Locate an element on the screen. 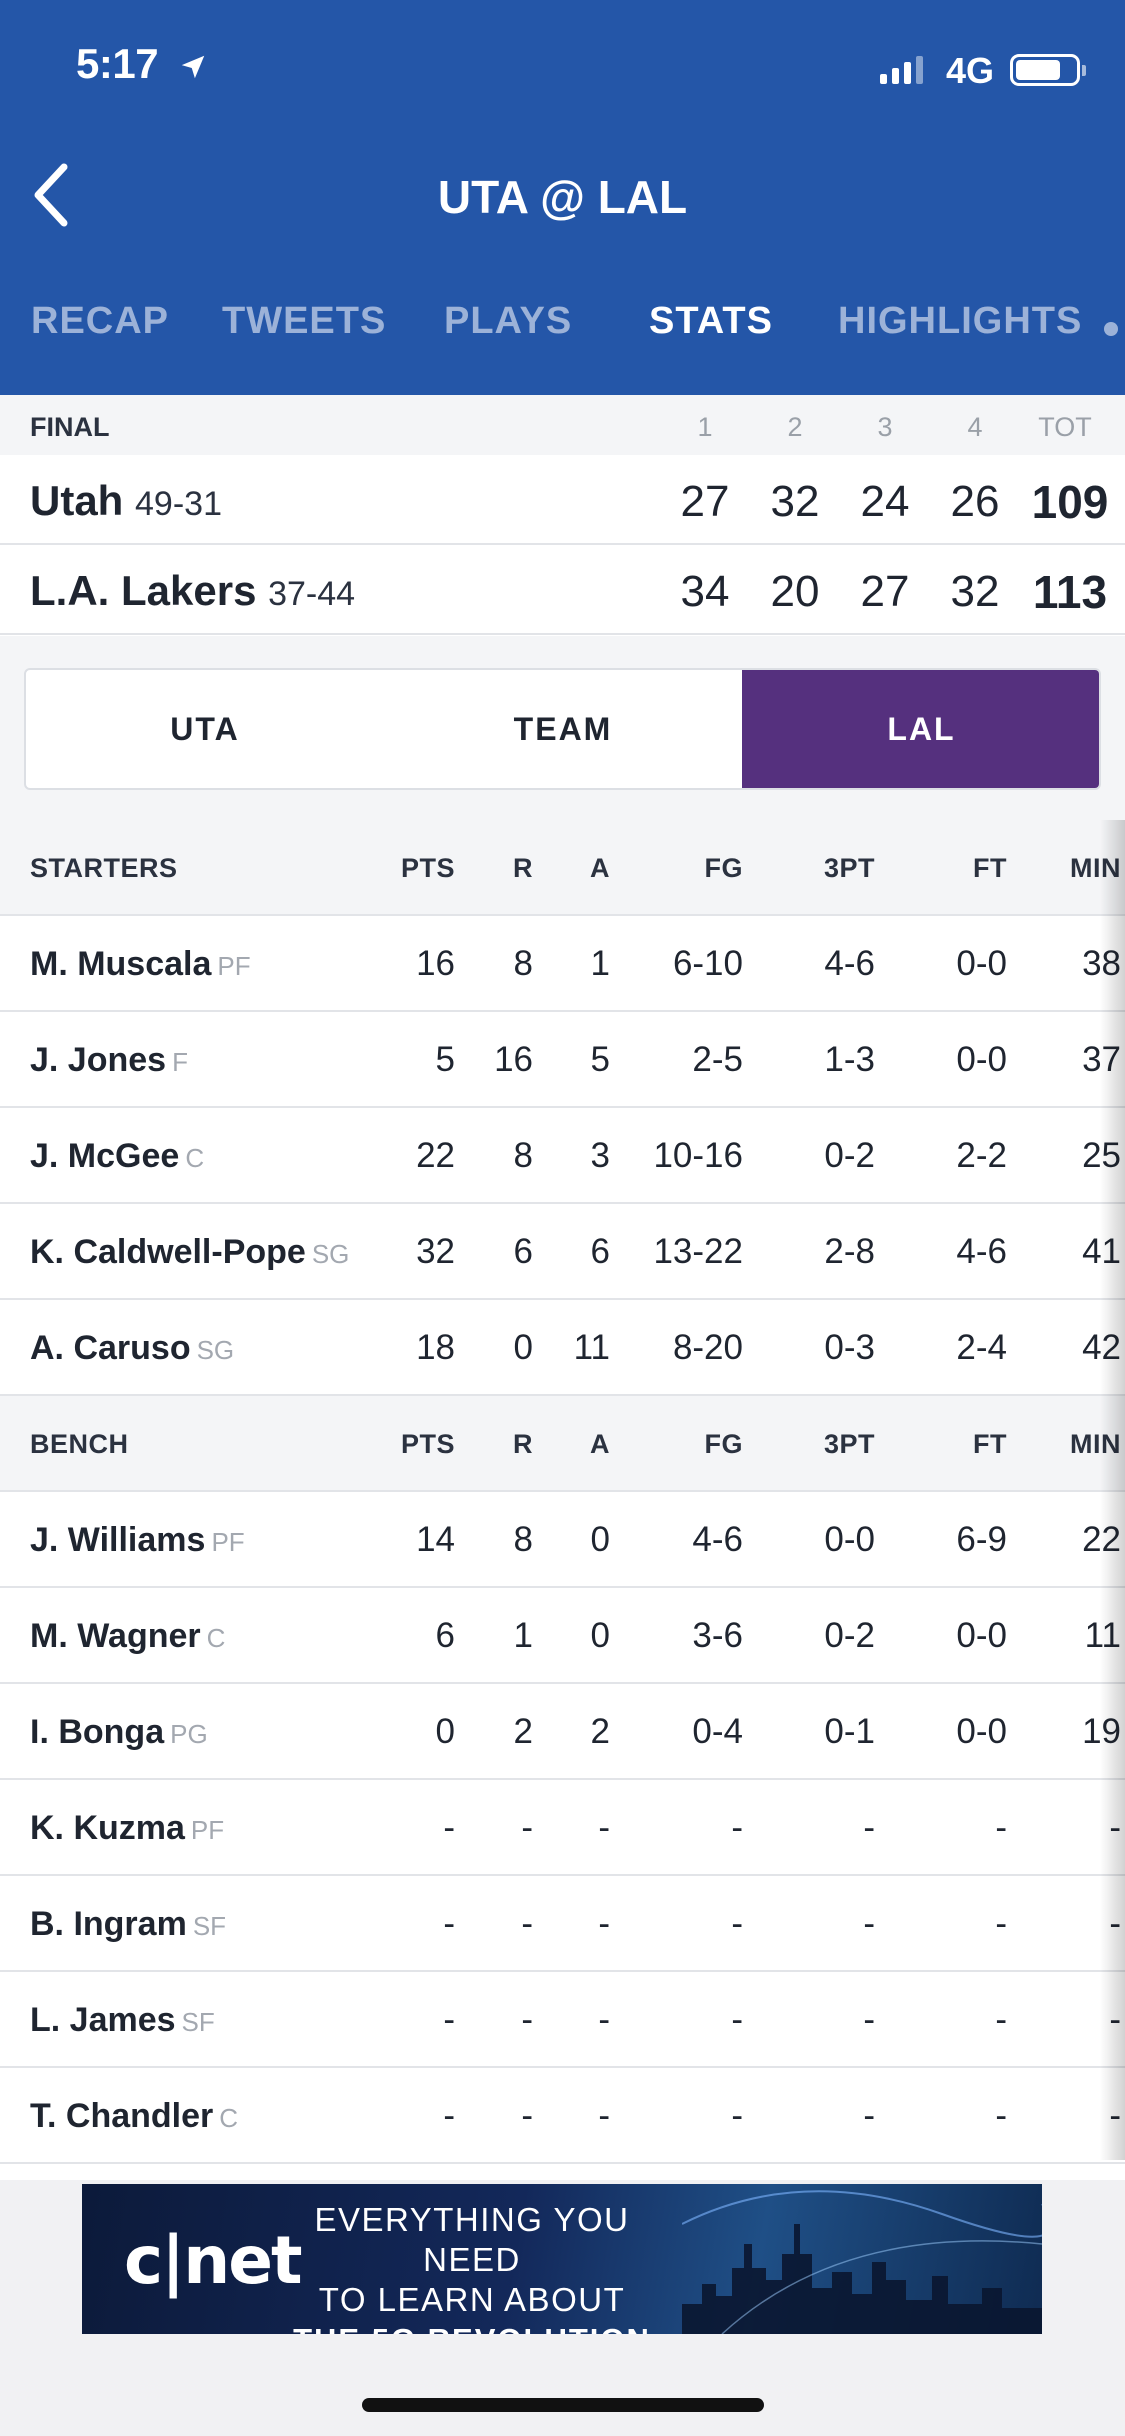  tab-recap: RECAP is located at coordinates (100, 321).